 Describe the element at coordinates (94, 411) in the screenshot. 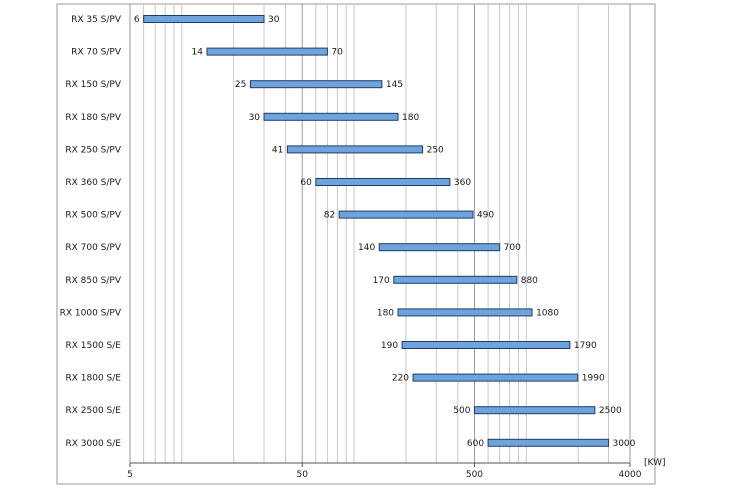

I see `category-label: RX 2500 S/E` at that location.